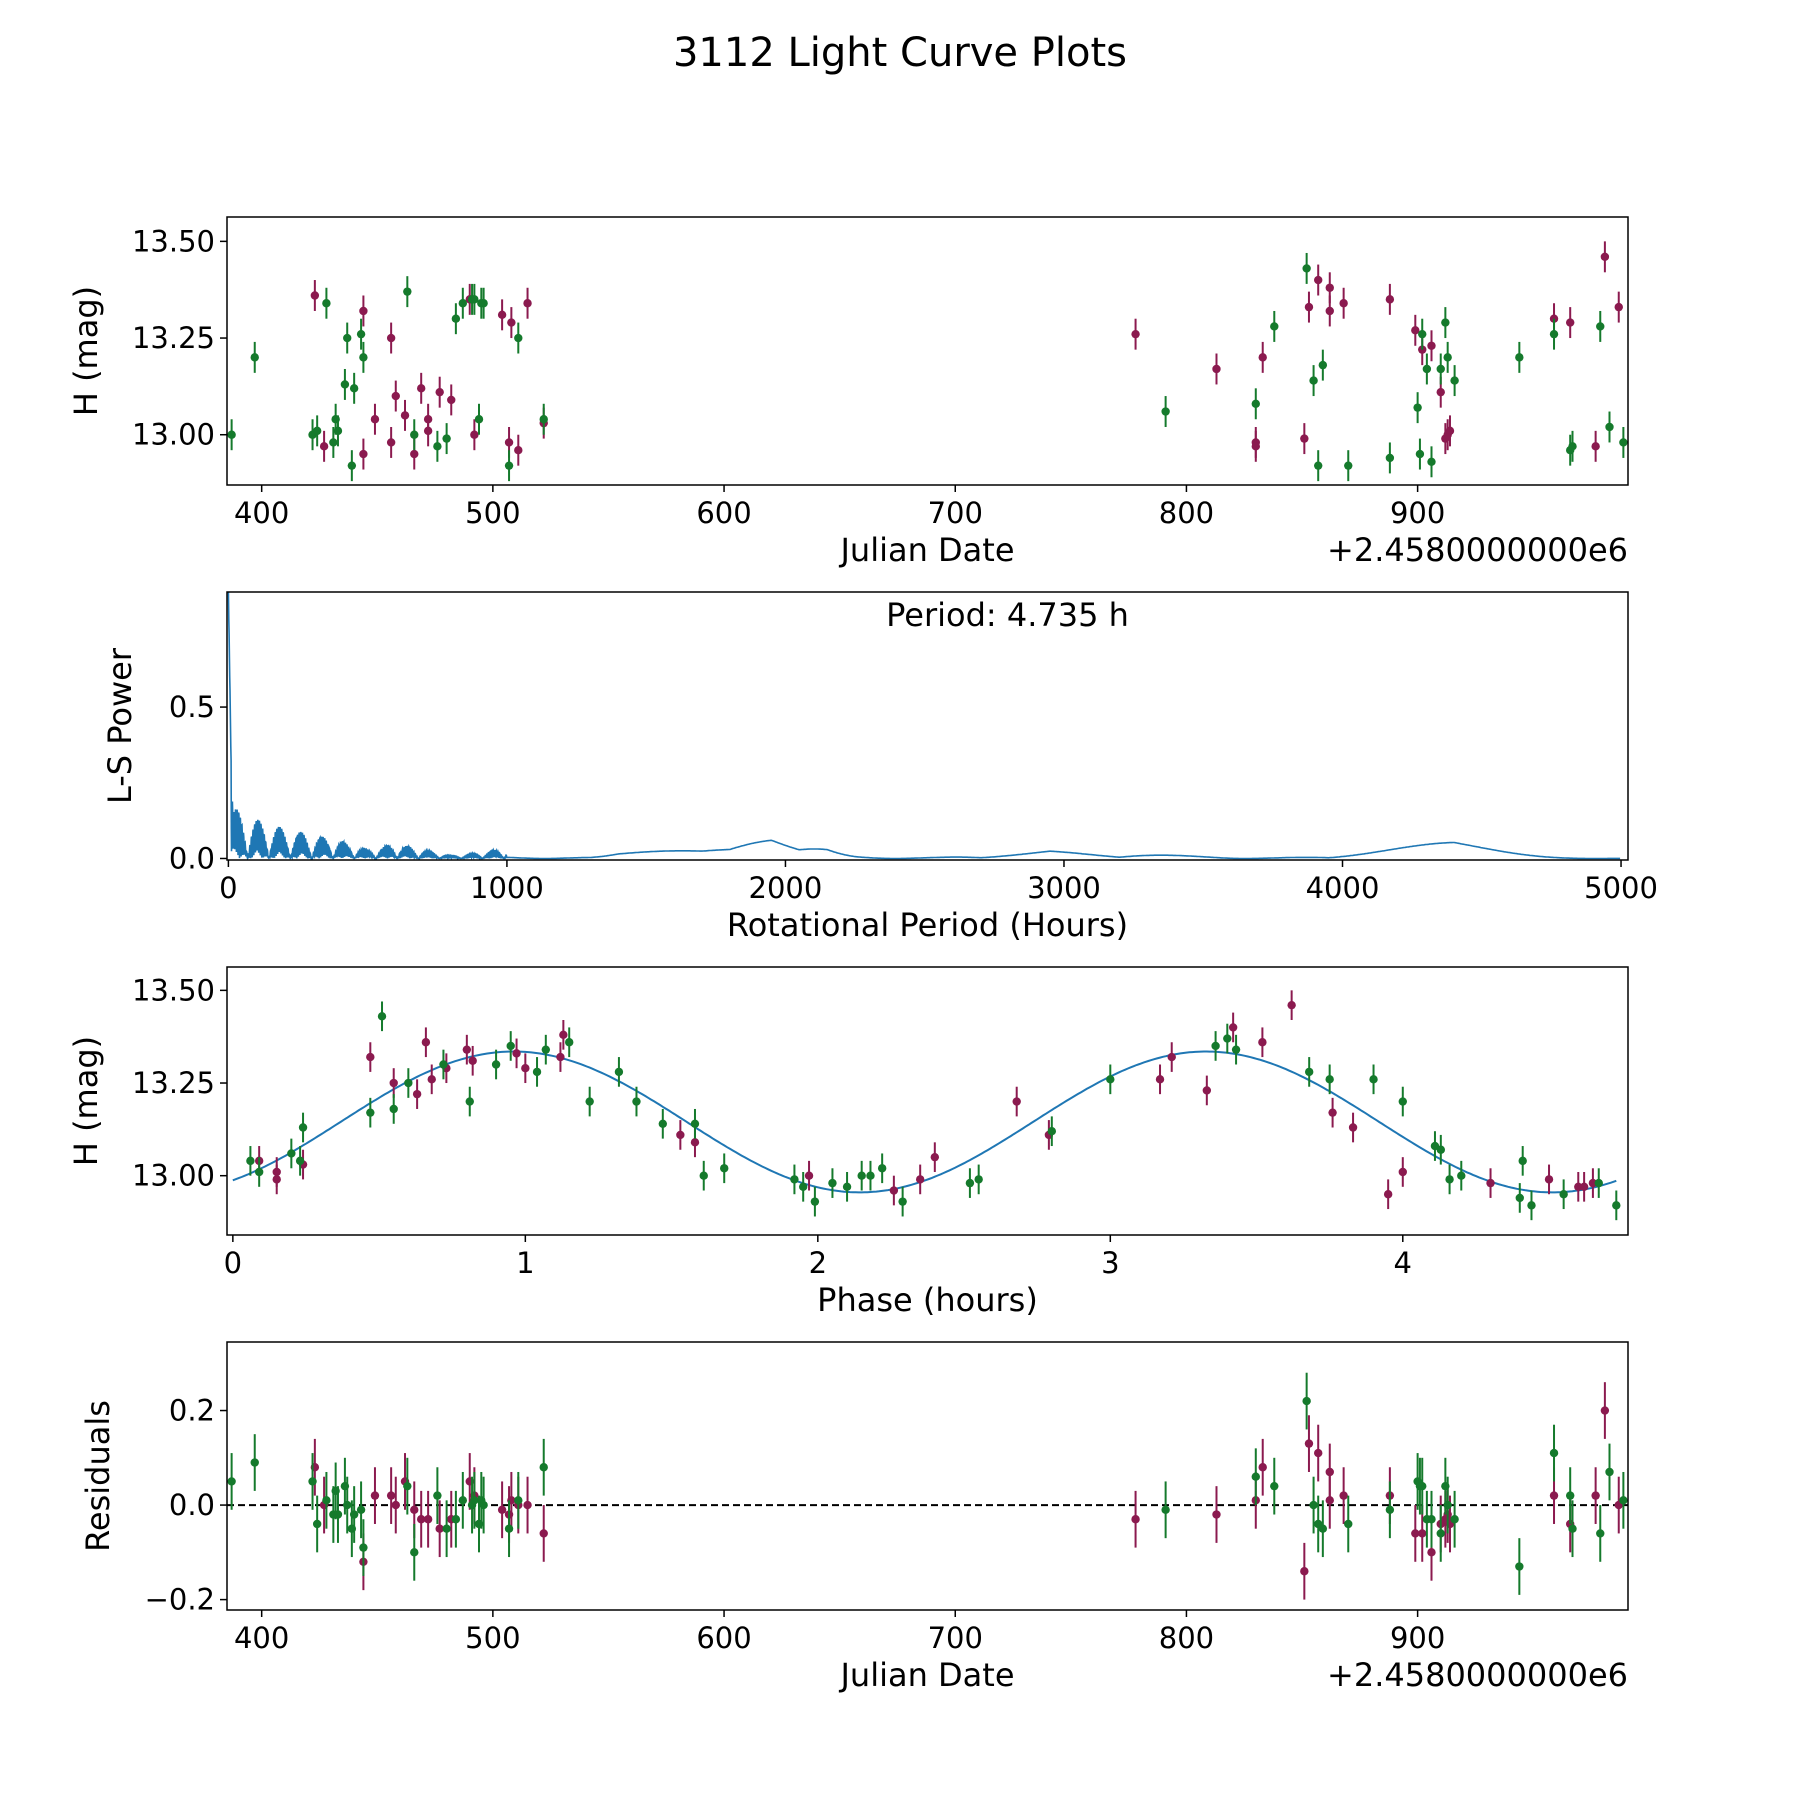  Describe the element at coordinates (86, 351) in the screenshot. I see `y-axis-label: H (mag)` at that location.